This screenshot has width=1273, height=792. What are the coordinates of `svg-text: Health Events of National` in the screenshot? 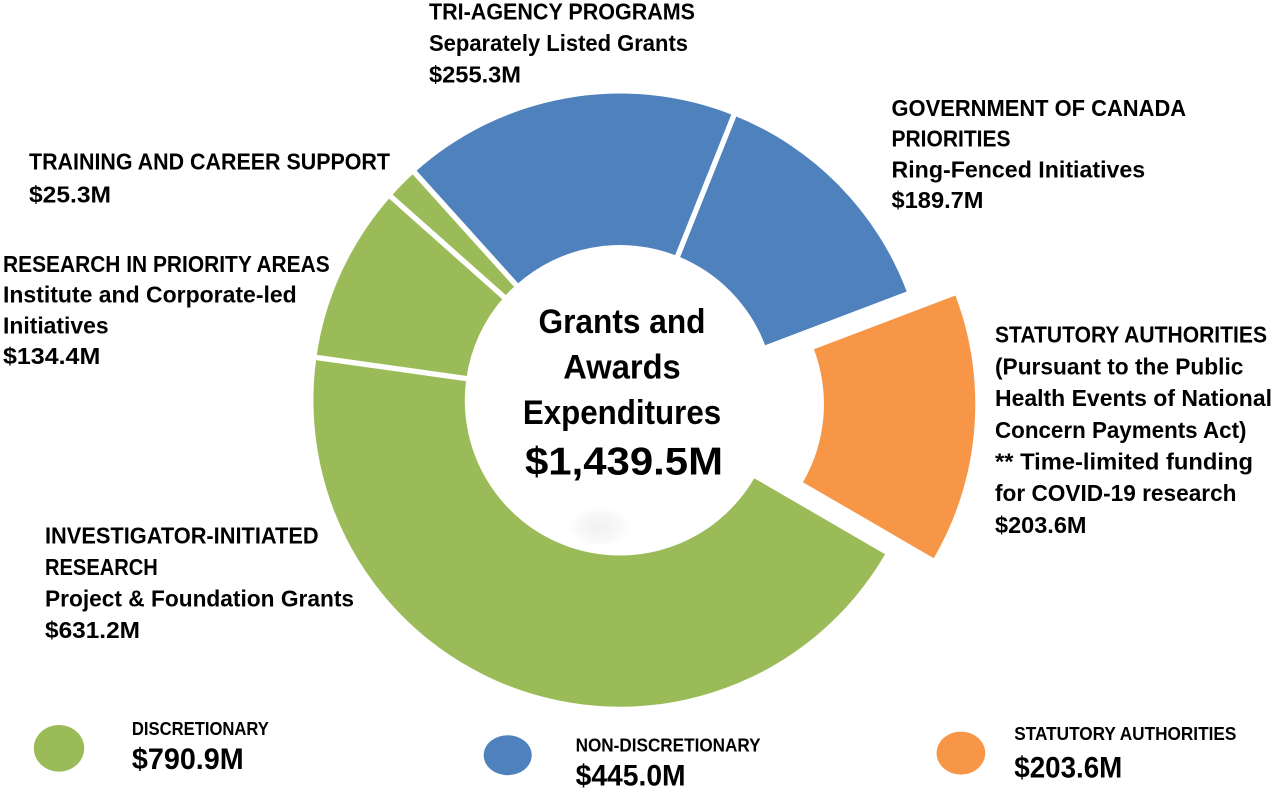 It's located at (1133, 398).